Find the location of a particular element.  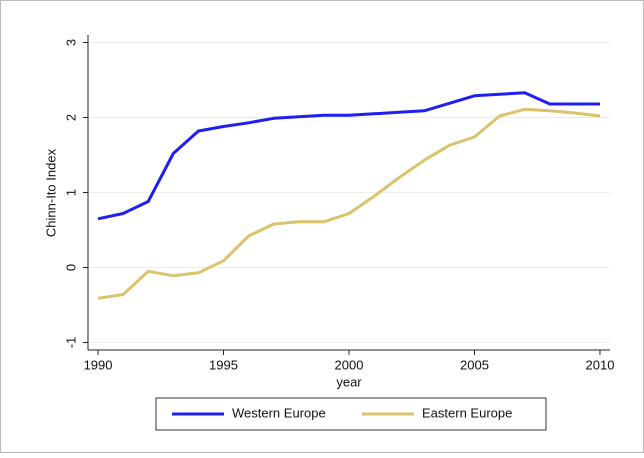

y-axis-title: Chinn-Ito Index is located at coordinates (50, 192).